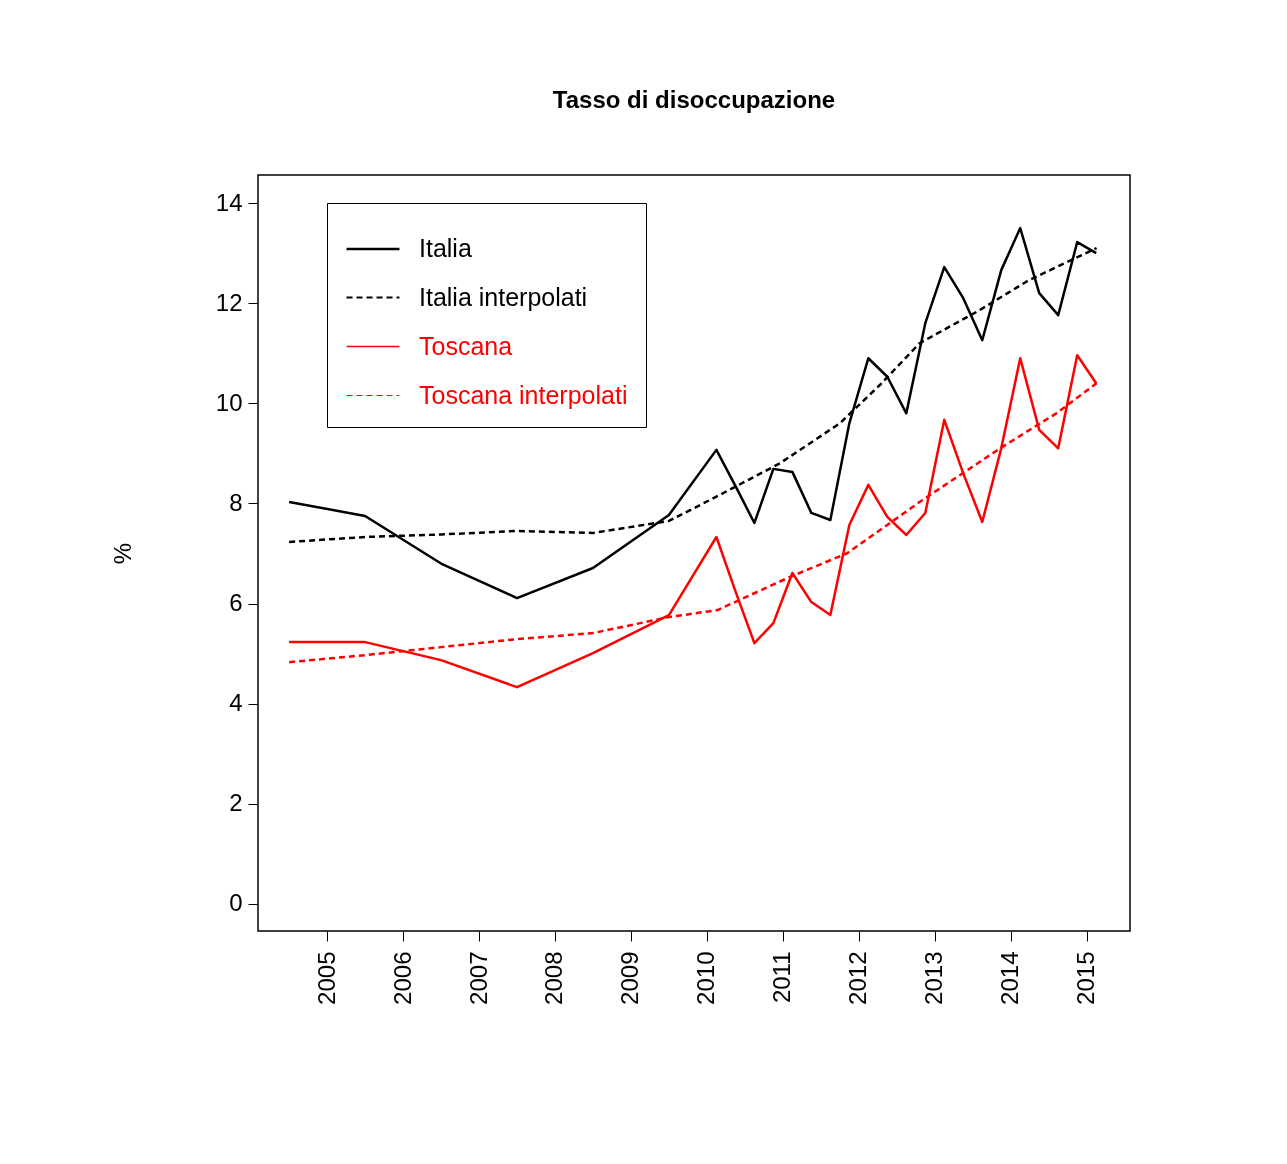 This screenshot has height=1164, width=1287. Describe the element at coordinates (466, 345) in the screenshot. I see `legend-label: Toscana` at that location.